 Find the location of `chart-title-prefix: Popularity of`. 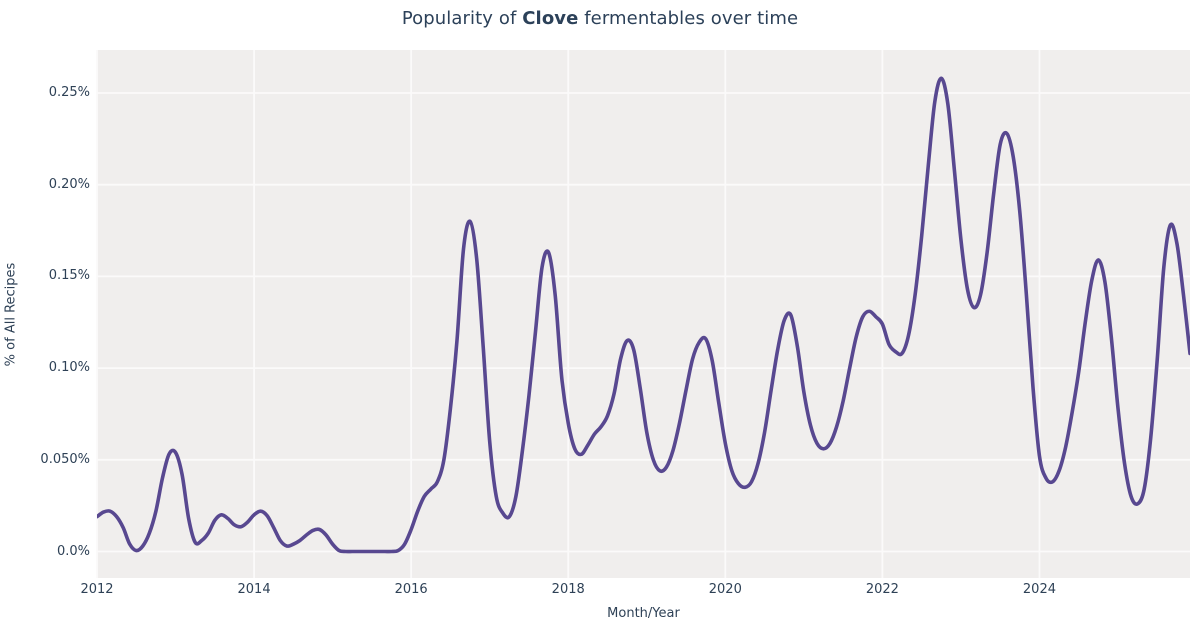

chart-title-prefix: Popularity of is located at coordinates (462, 18).